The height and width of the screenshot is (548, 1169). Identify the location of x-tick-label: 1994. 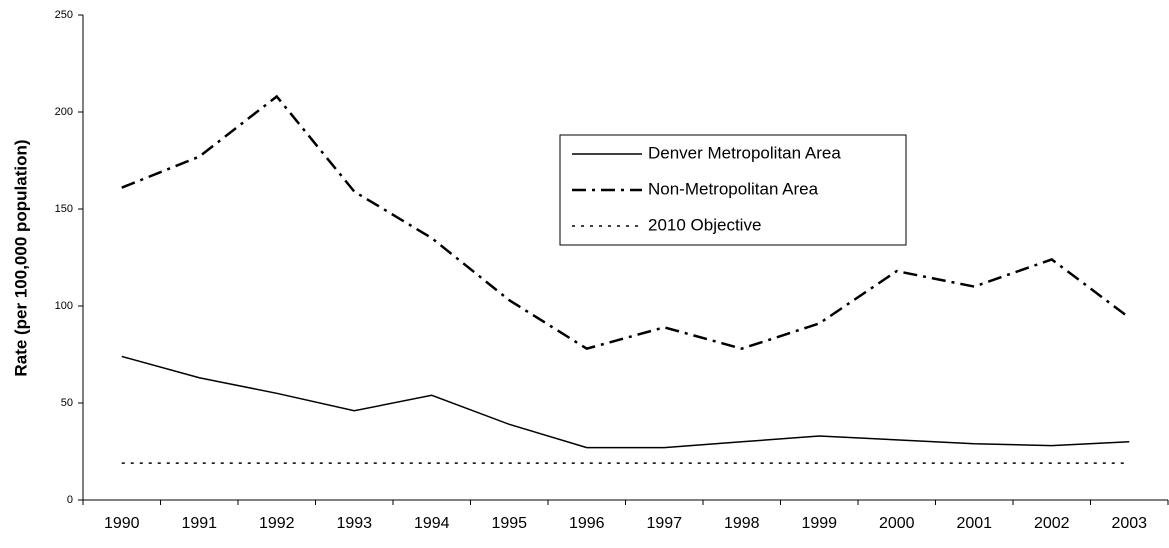
(432, 523).